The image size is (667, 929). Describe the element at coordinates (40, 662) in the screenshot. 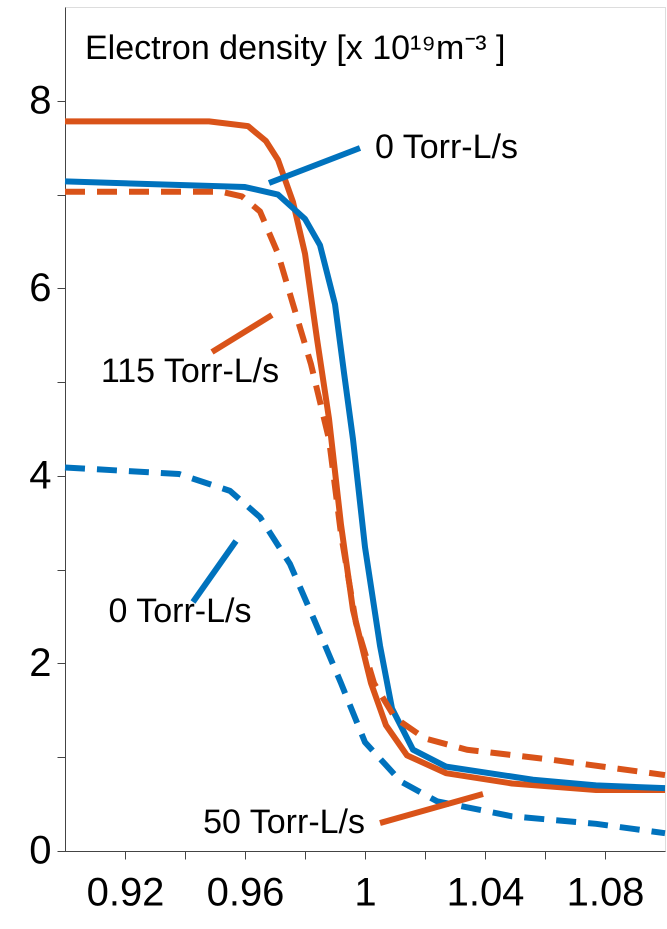

I see `y-tick-label: 2` at that location.